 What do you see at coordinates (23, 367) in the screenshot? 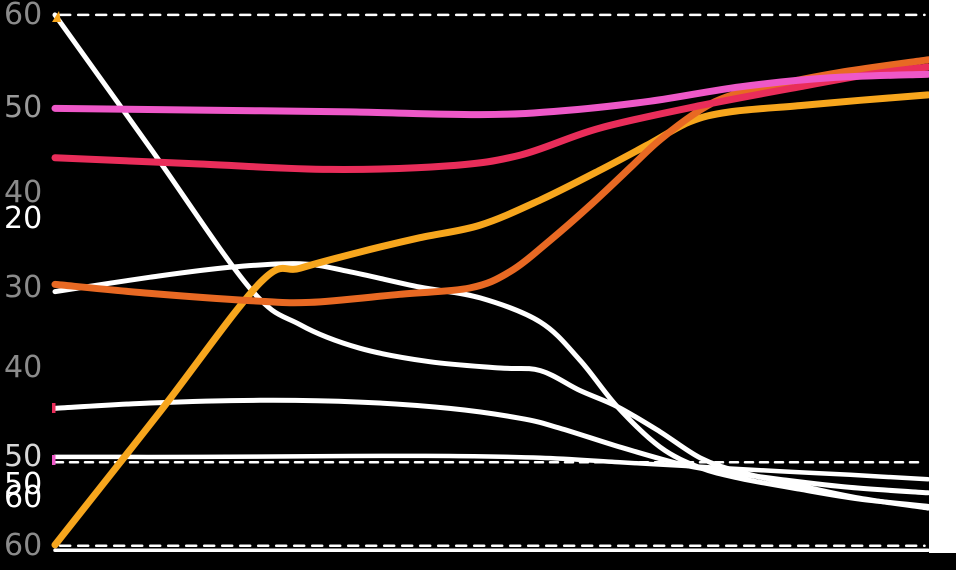
I see `y-tick-label-5-40: 40` at bounding box center [23, 367].